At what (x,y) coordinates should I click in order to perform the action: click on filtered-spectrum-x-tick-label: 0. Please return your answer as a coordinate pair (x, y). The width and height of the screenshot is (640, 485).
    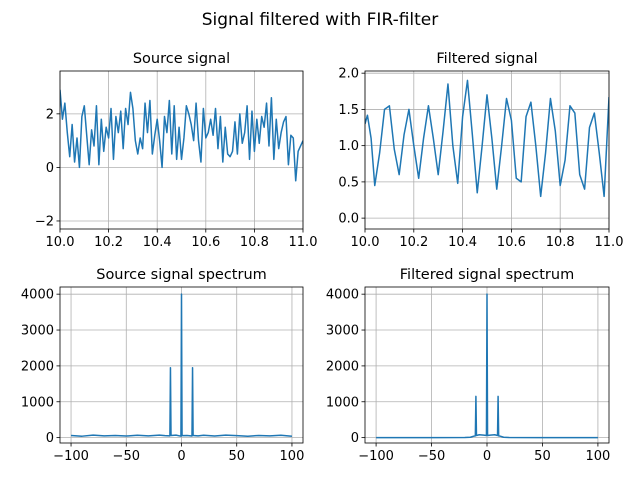
    Looking at the image, I should click on (487, 456).